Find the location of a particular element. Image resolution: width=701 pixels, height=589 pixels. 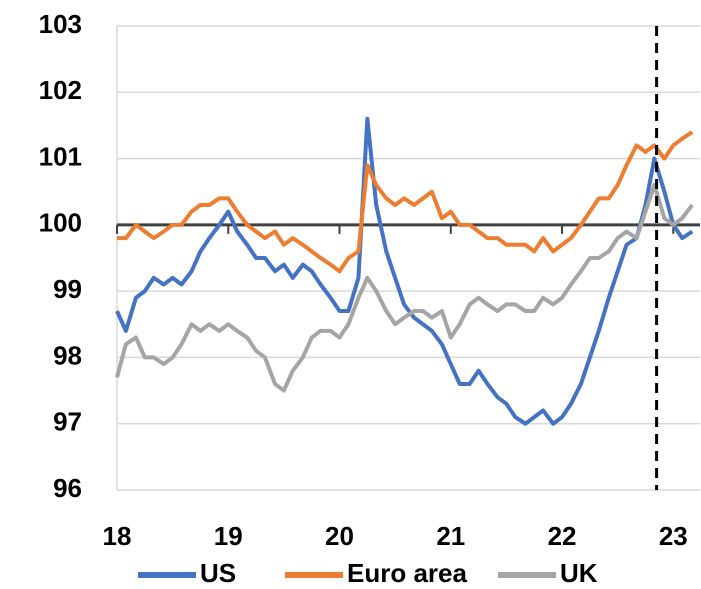

x-tick-label: 19 is located at coordinates (228, 536).